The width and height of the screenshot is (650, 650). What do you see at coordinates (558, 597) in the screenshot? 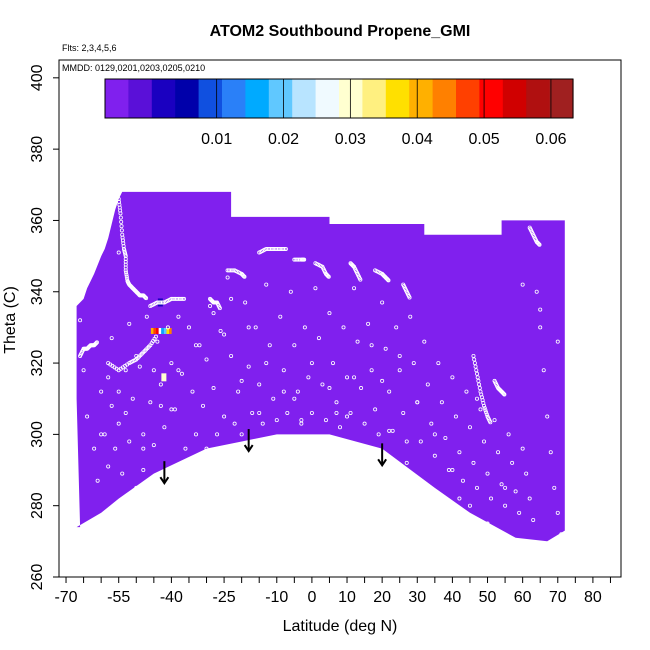
I see `x-tick-label: 70` at bounding box center [558, 597].